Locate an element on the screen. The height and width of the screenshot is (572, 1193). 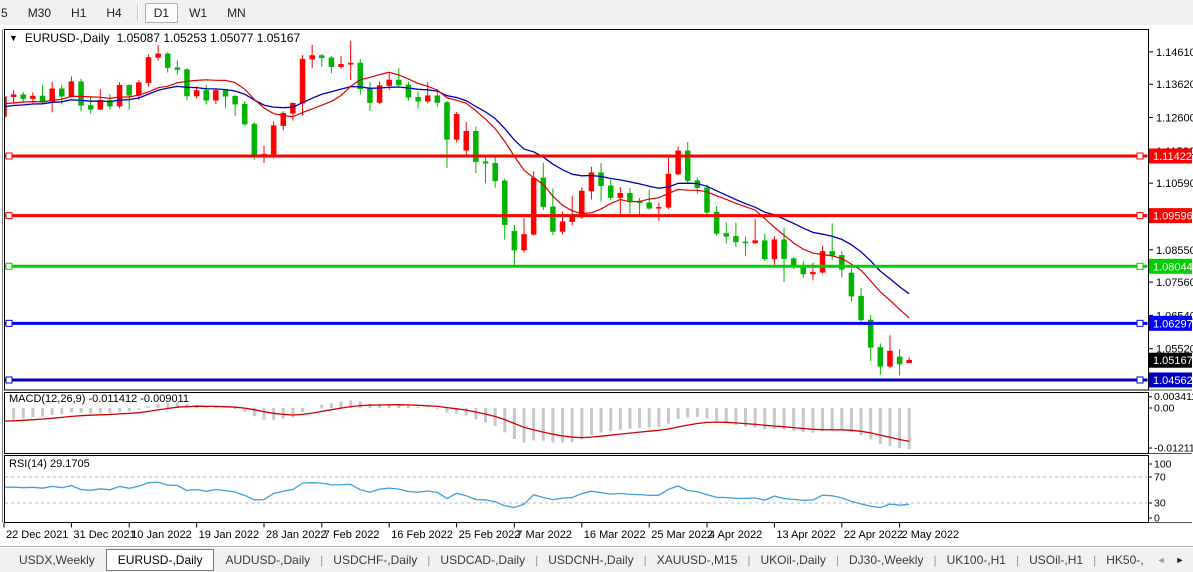
price-axis-badge-text: 1.08044 is located at coordinates (1173, 267).